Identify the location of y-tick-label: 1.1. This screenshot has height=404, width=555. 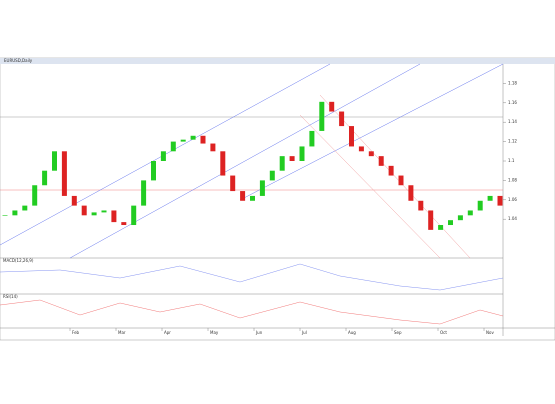
(511, 160).